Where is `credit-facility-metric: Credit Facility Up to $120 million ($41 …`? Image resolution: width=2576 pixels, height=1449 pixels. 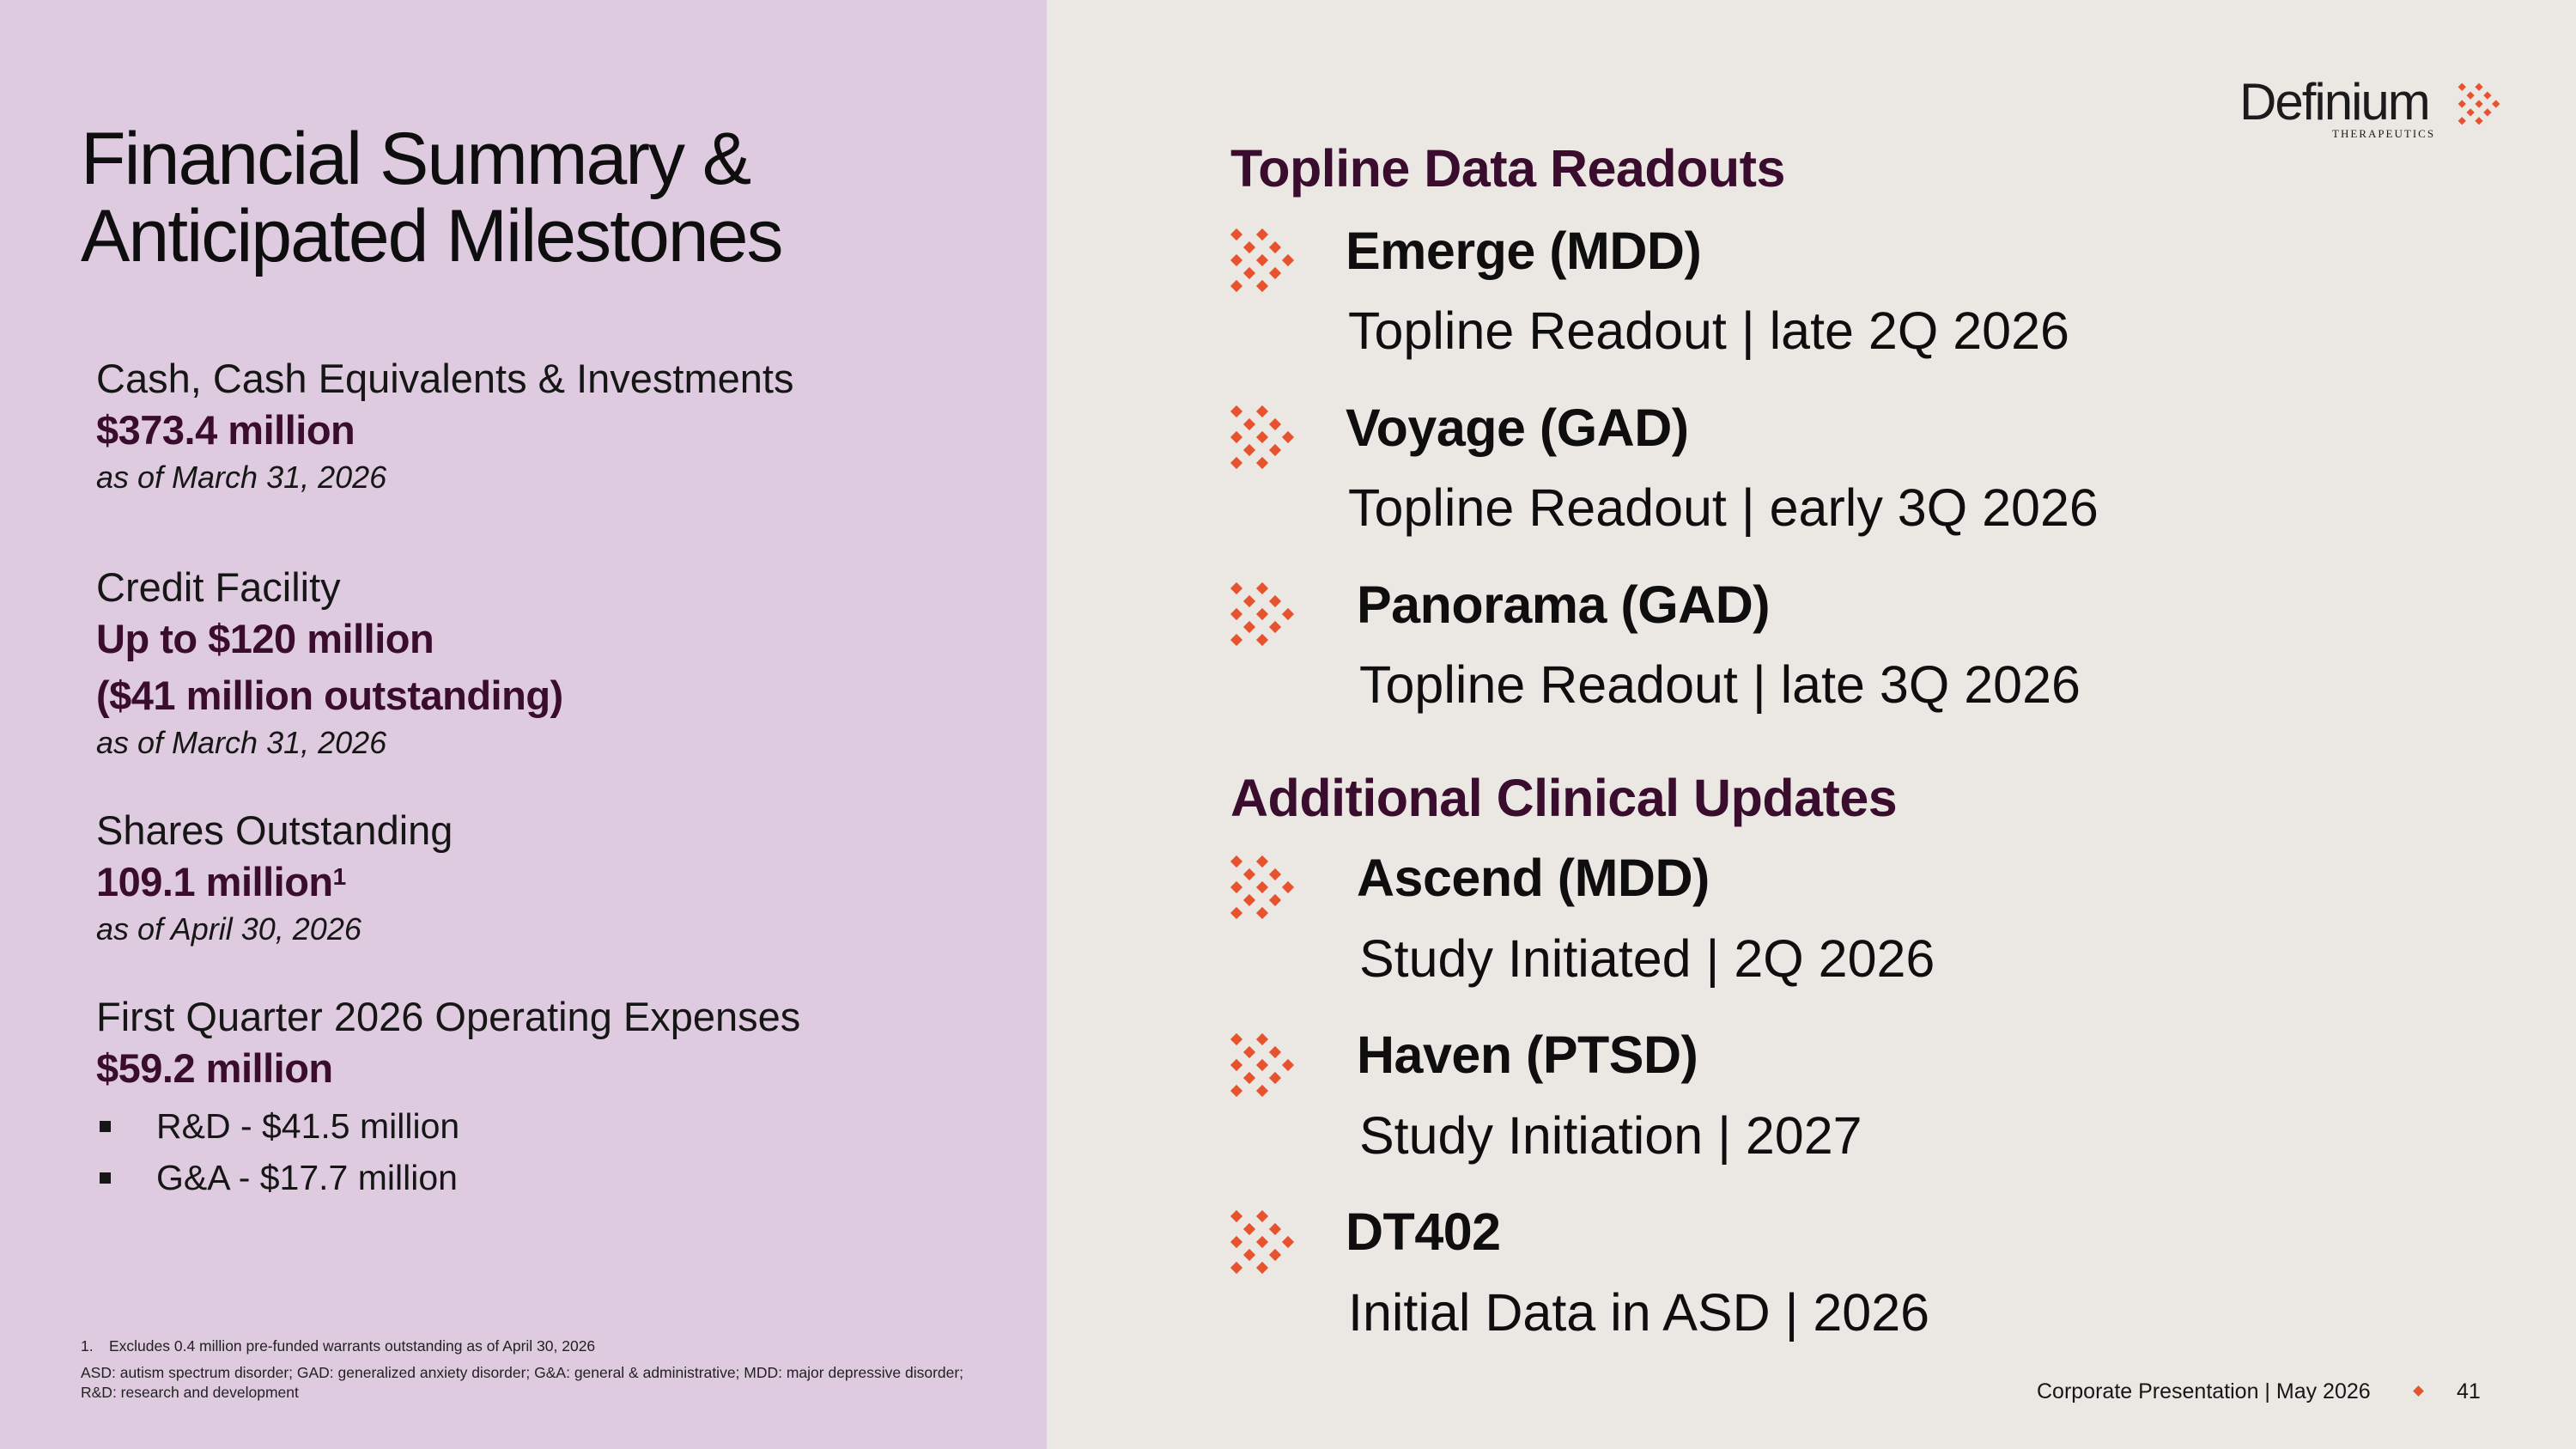 credit-facility-metric: Credit Facility Up to $120 million ($41 … is located at coordinates (560, 663).